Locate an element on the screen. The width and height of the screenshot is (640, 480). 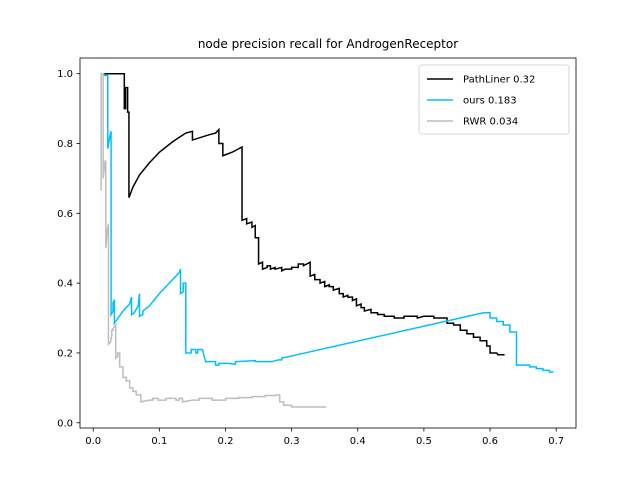
y-tick-label: 1.0 is located at coordinates (65, 74).